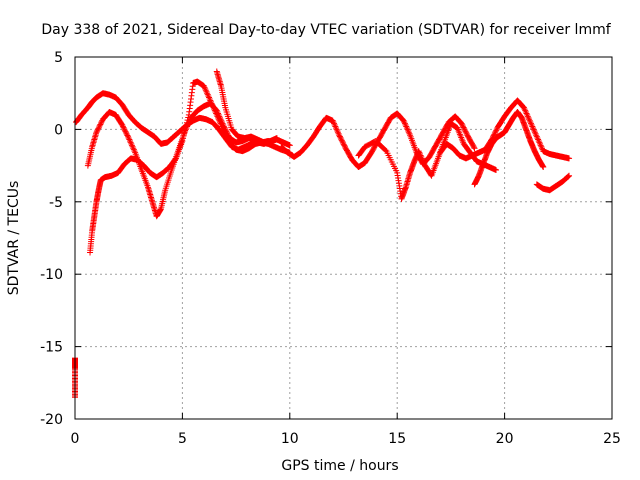 This screenshot has width=640, height=480. I want to click on y-tick-label: 0, so click(58, 130).